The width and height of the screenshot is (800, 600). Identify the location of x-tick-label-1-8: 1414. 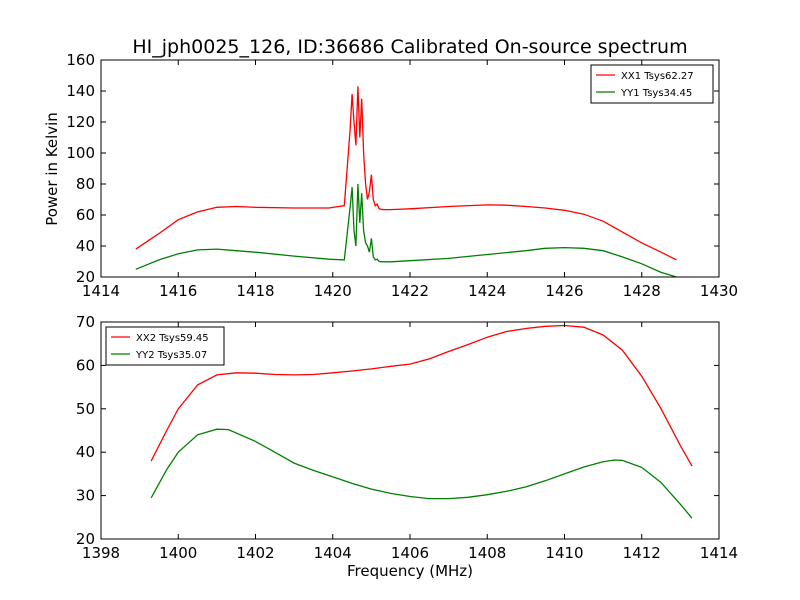
(719, 553).